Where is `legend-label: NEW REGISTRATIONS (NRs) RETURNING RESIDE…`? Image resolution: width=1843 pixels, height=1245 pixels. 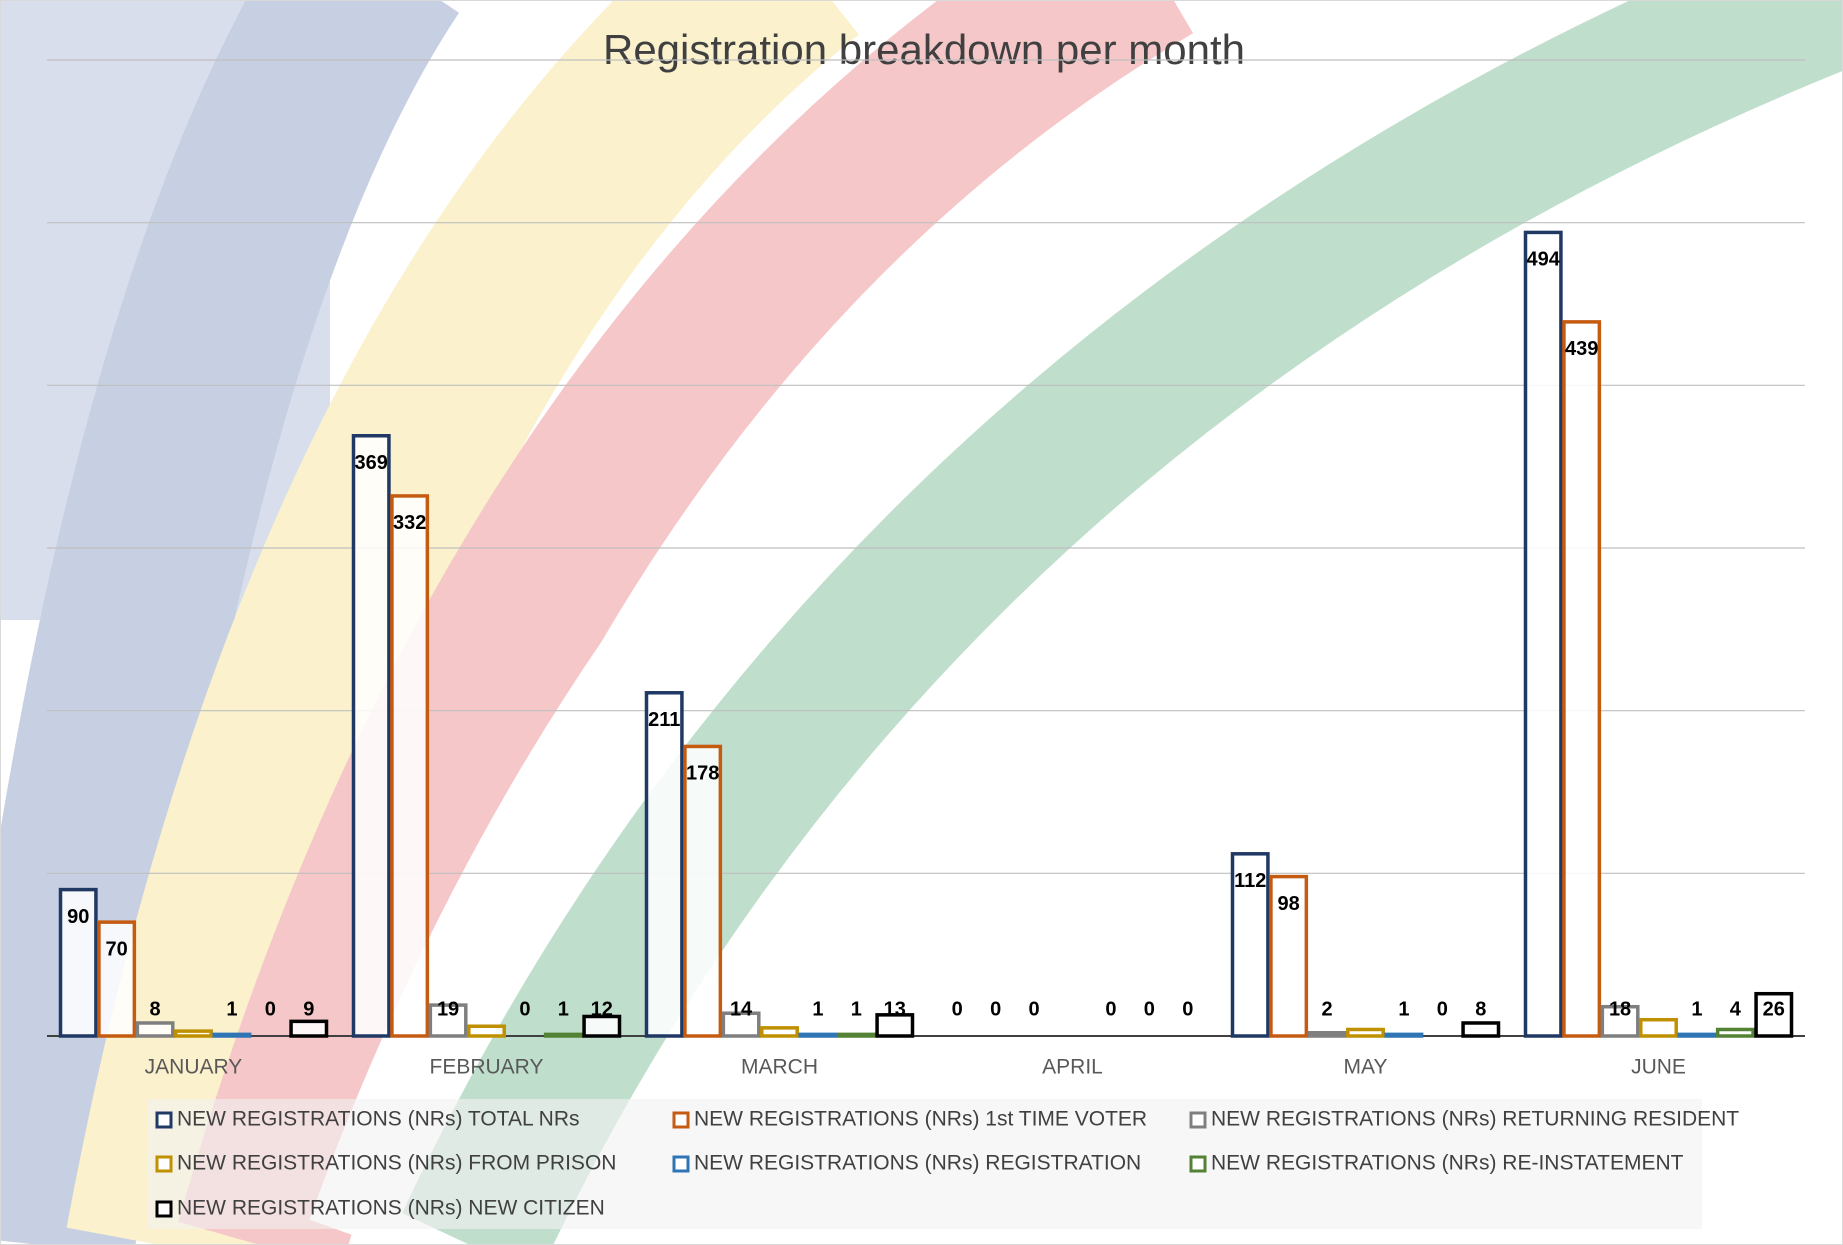 legend-label: NEW REGISTRATIONS (NRs) RETURNING RESIDE… is located at coordinates (1475, 1119).